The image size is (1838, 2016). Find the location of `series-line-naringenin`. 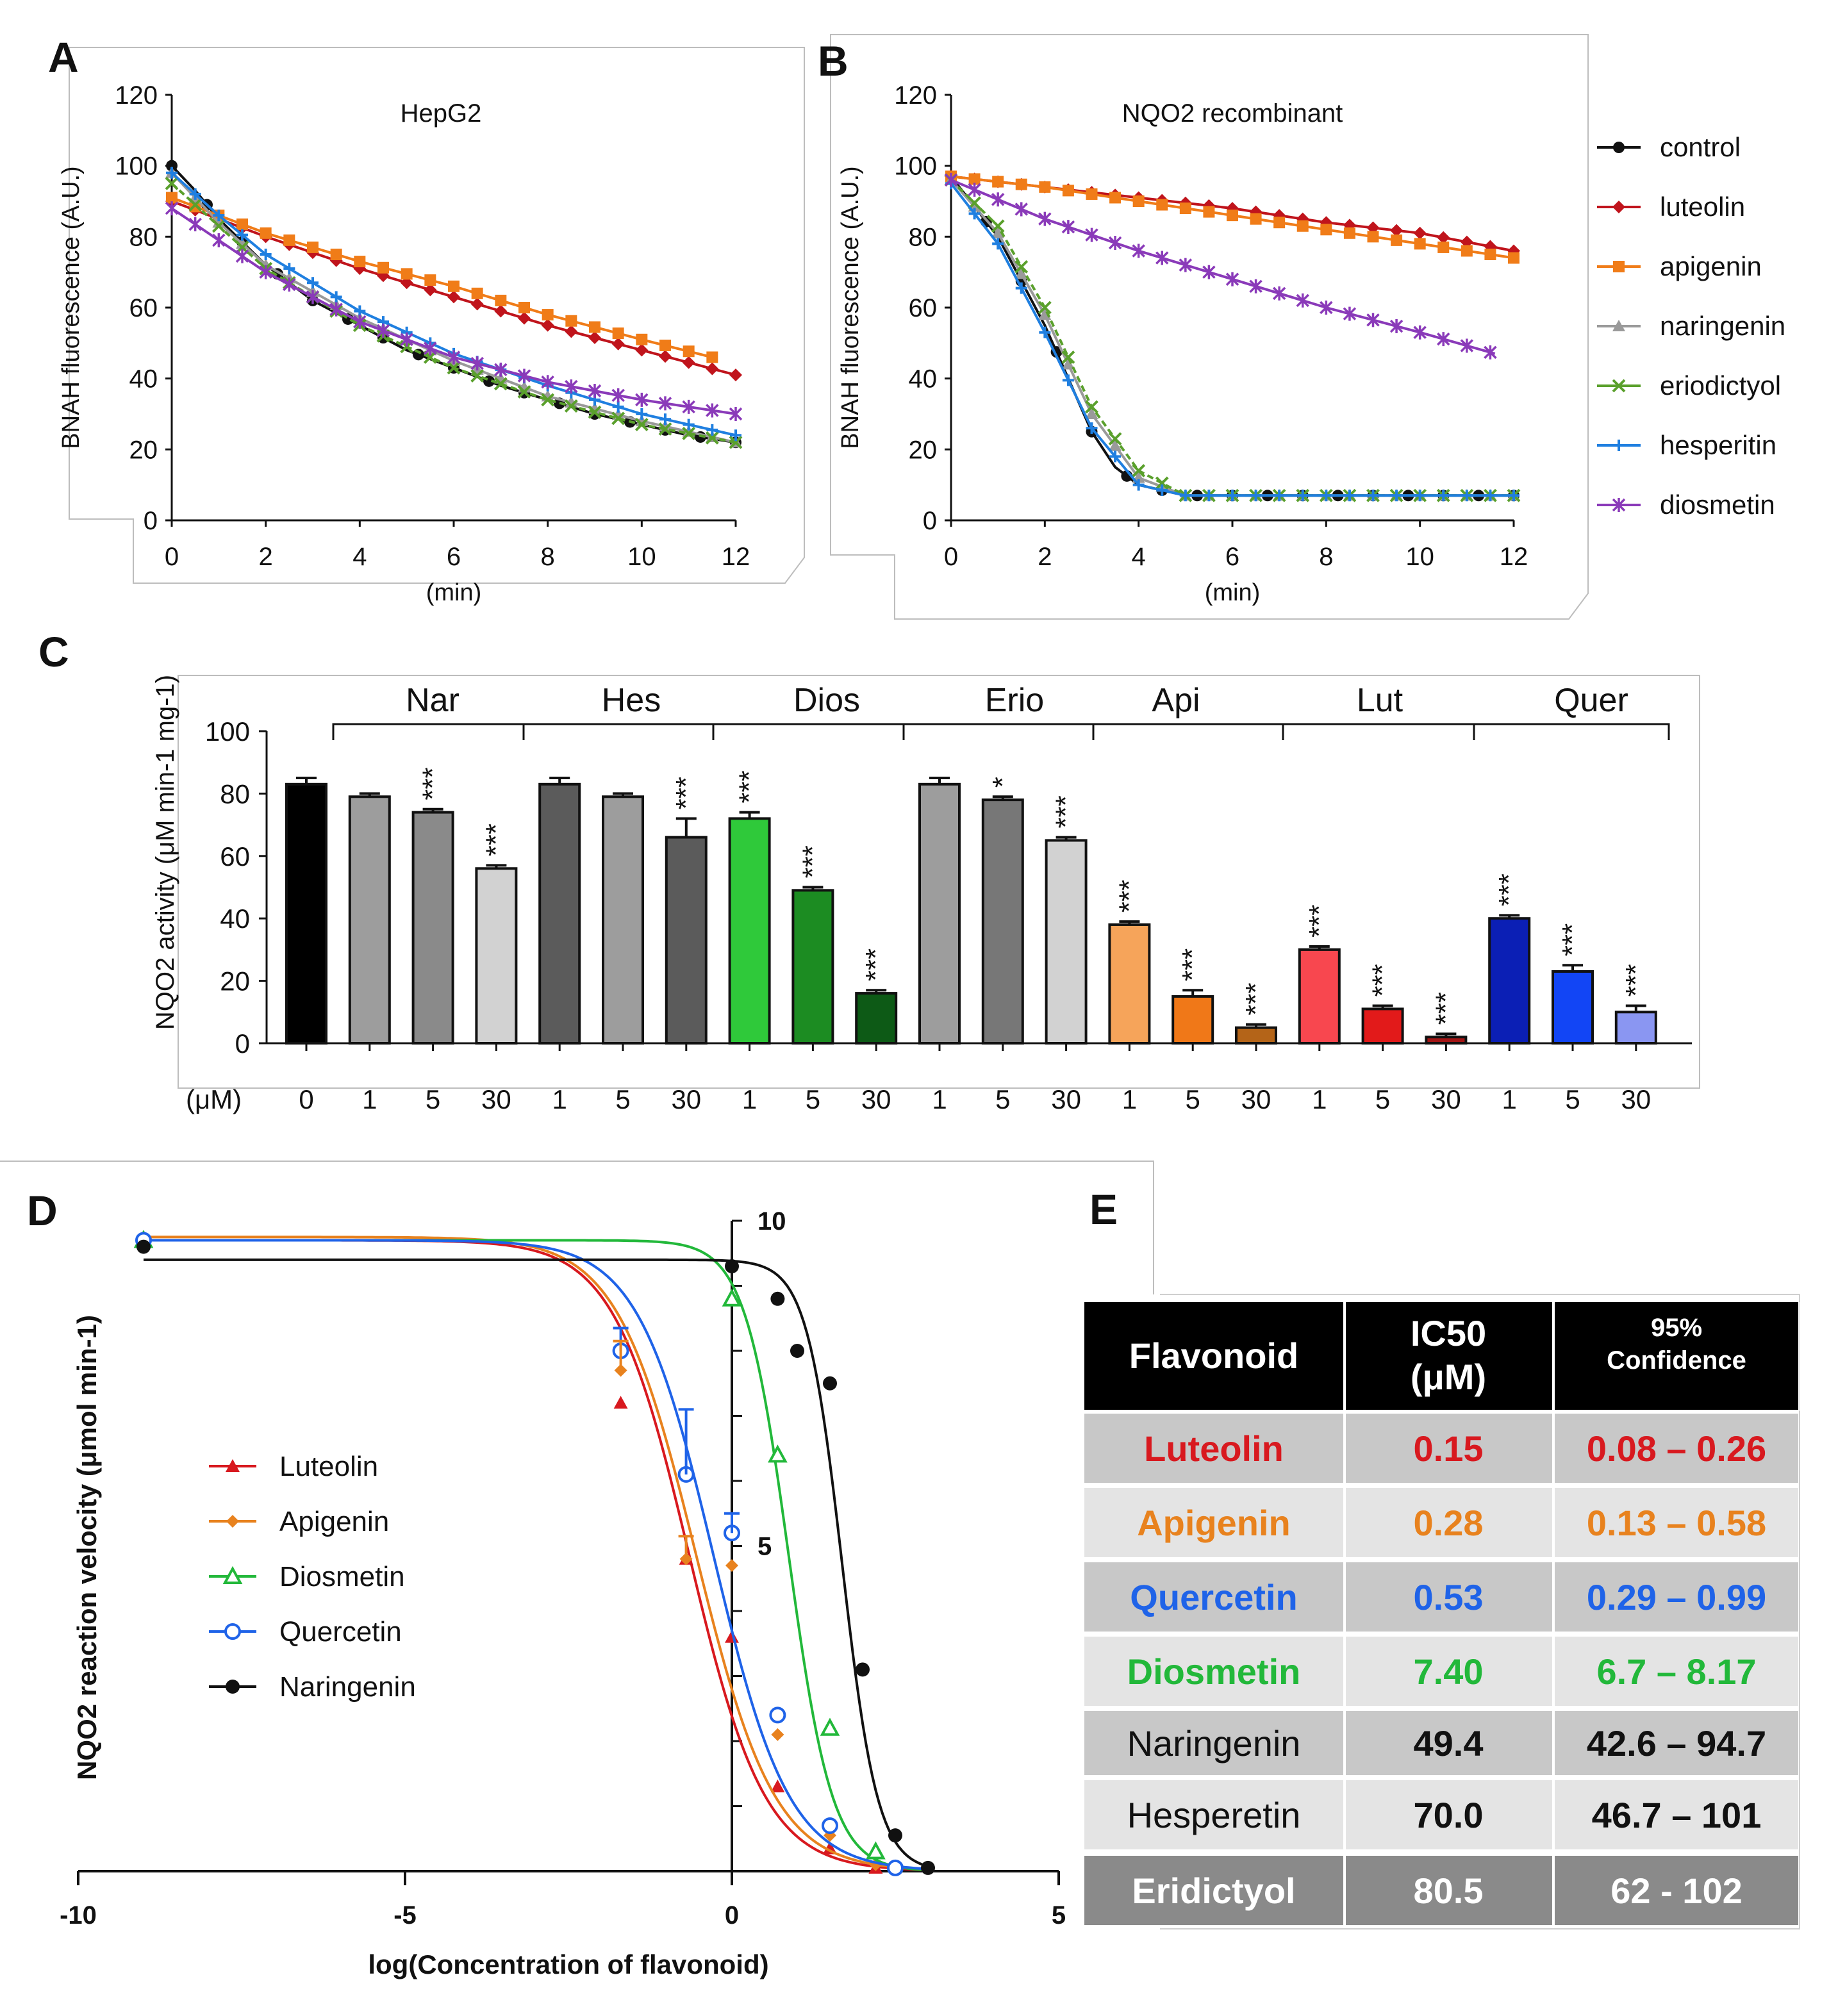

series-line-naringenin is located at coordinates (1232, 338).